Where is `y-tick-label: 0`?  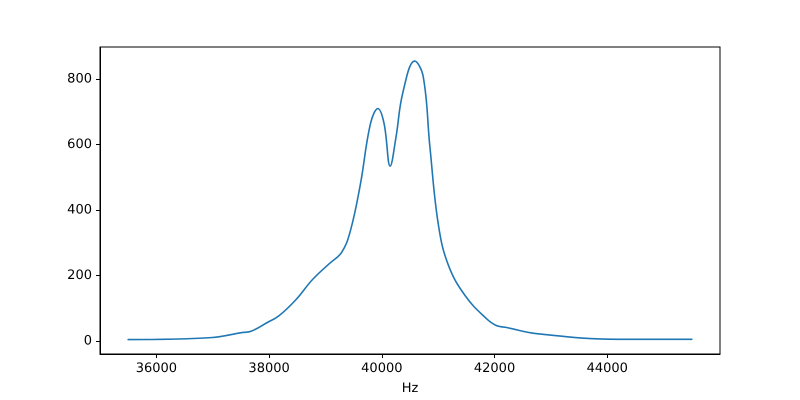
y-tick-label: 0 is located at coordinates (88, 340).